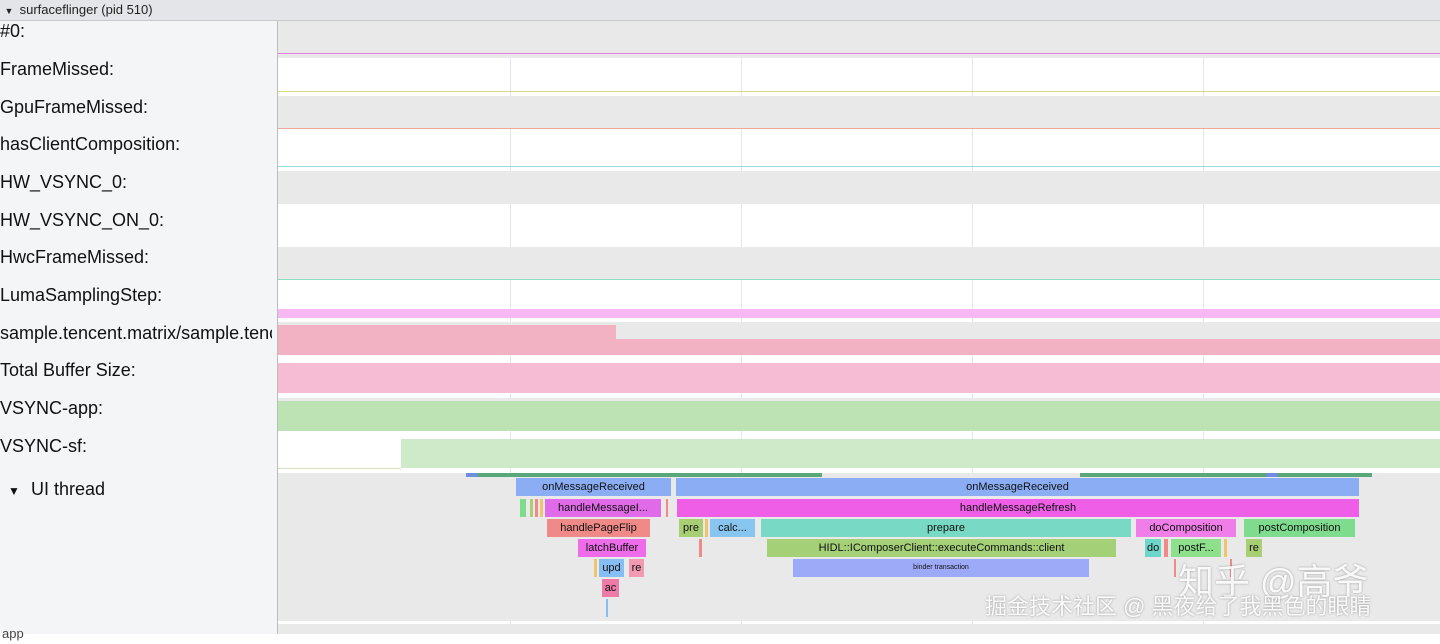 This screenshot has width=1440, height=644. What do you see at coordinates (598, 528) in the screenshot?
I see `slice-handle-page-flip: handlePageFlip` at bounding box center [598, 528].